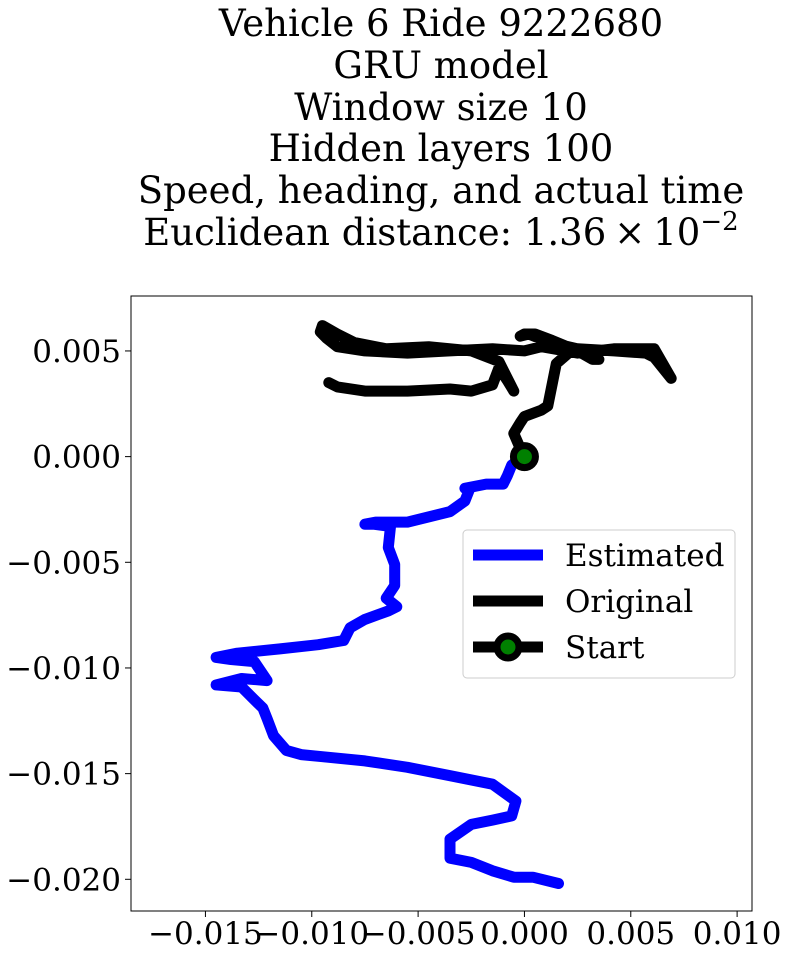 The height and width of the screenshot is (958, 788). I want to click on x-tick-label: 0.005, so click(630, 934).